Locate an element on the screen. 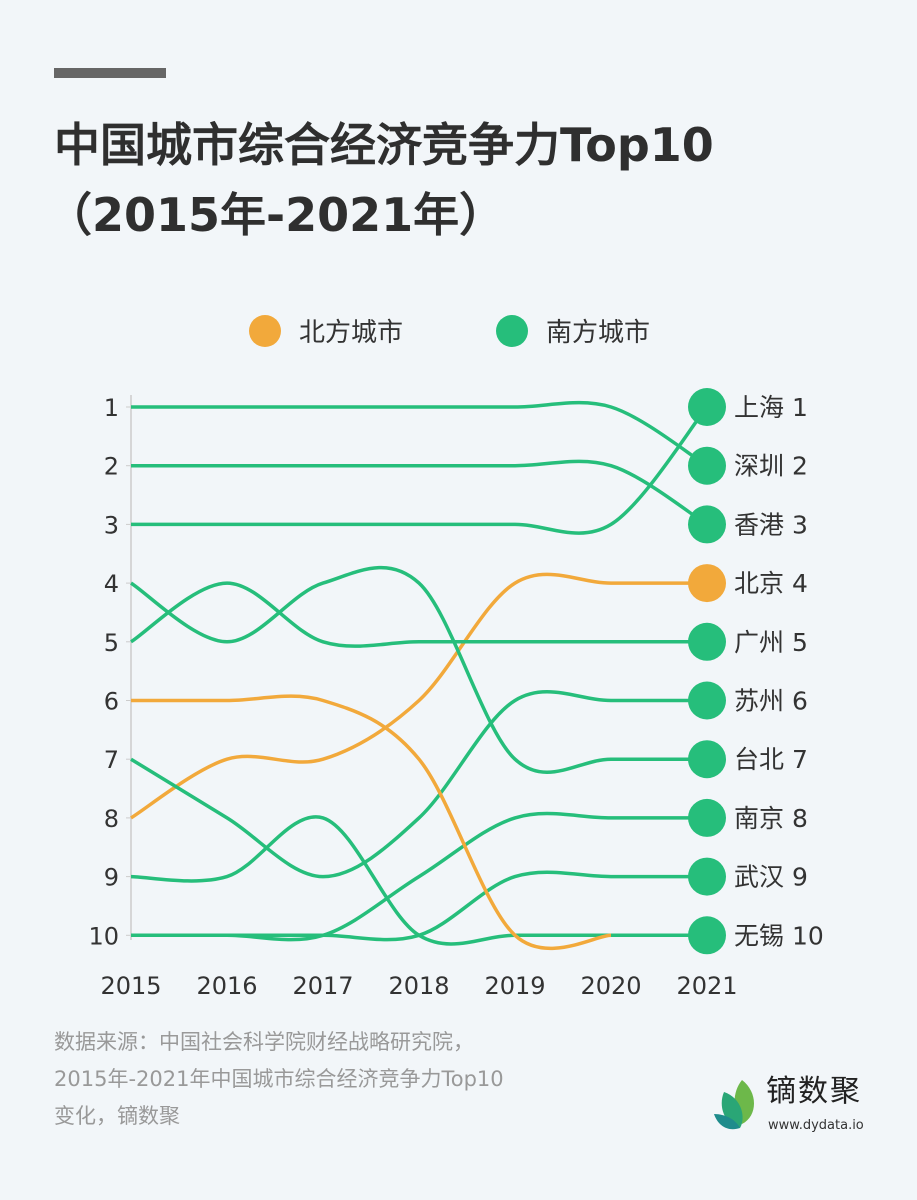 This screenshot has height=1200, width=917. legend-item-south: 南方城市 is located at coordinates (573, 330).